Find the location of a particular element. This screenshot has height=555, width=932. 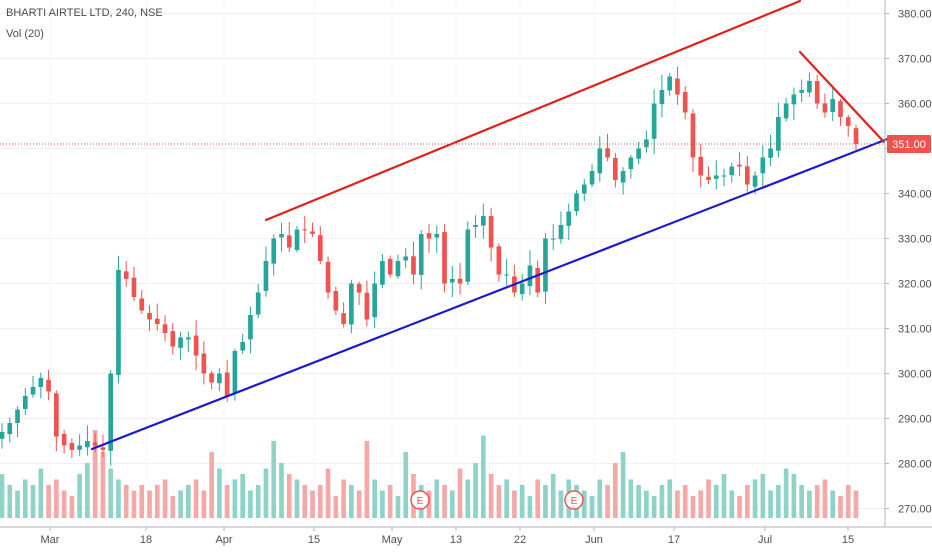

y-tick-label: 320.00 is located at coordinates (915, 285).